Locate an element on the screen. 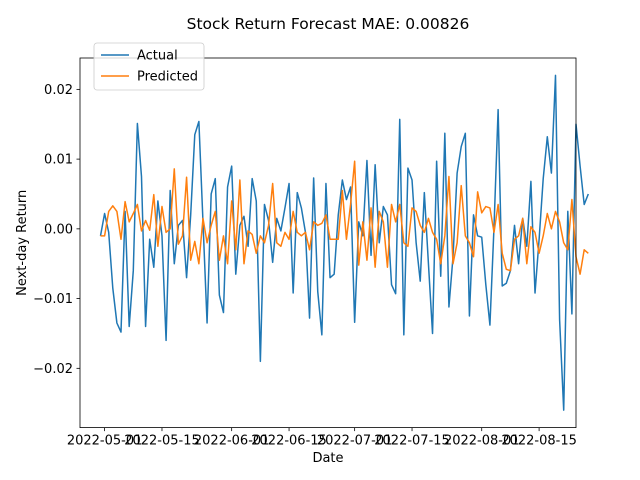 The height and width of the screenshot is (480, 640). legend-label-actual: Actual is located at coordinates (157, 56).